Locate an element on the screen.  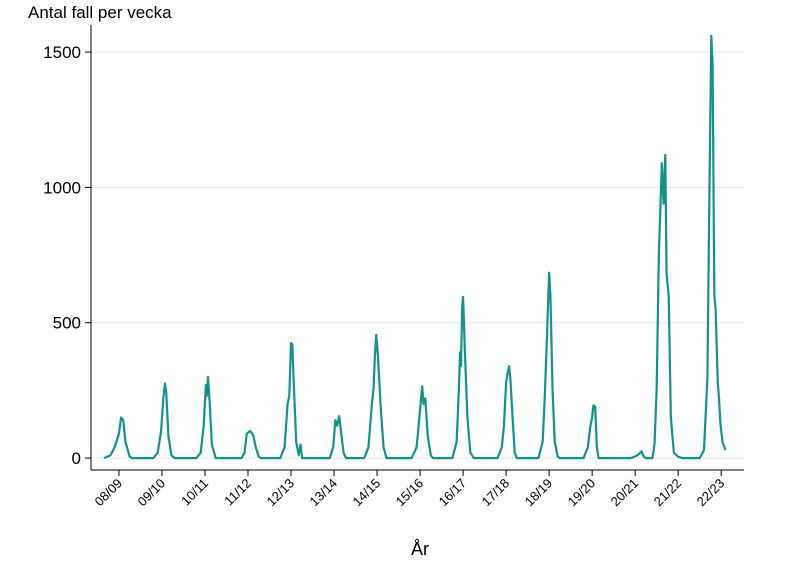
x-tick-label: 11/12 is located at coordinates (237, 492).